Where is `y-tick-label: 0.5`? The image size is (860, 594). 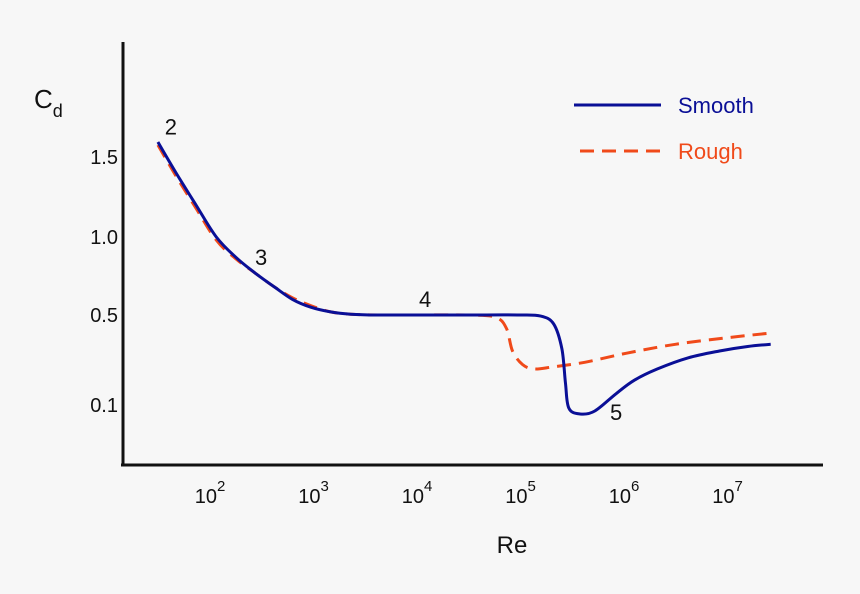
y-tick-label: 0.5 is located at coordinates (104, 316).